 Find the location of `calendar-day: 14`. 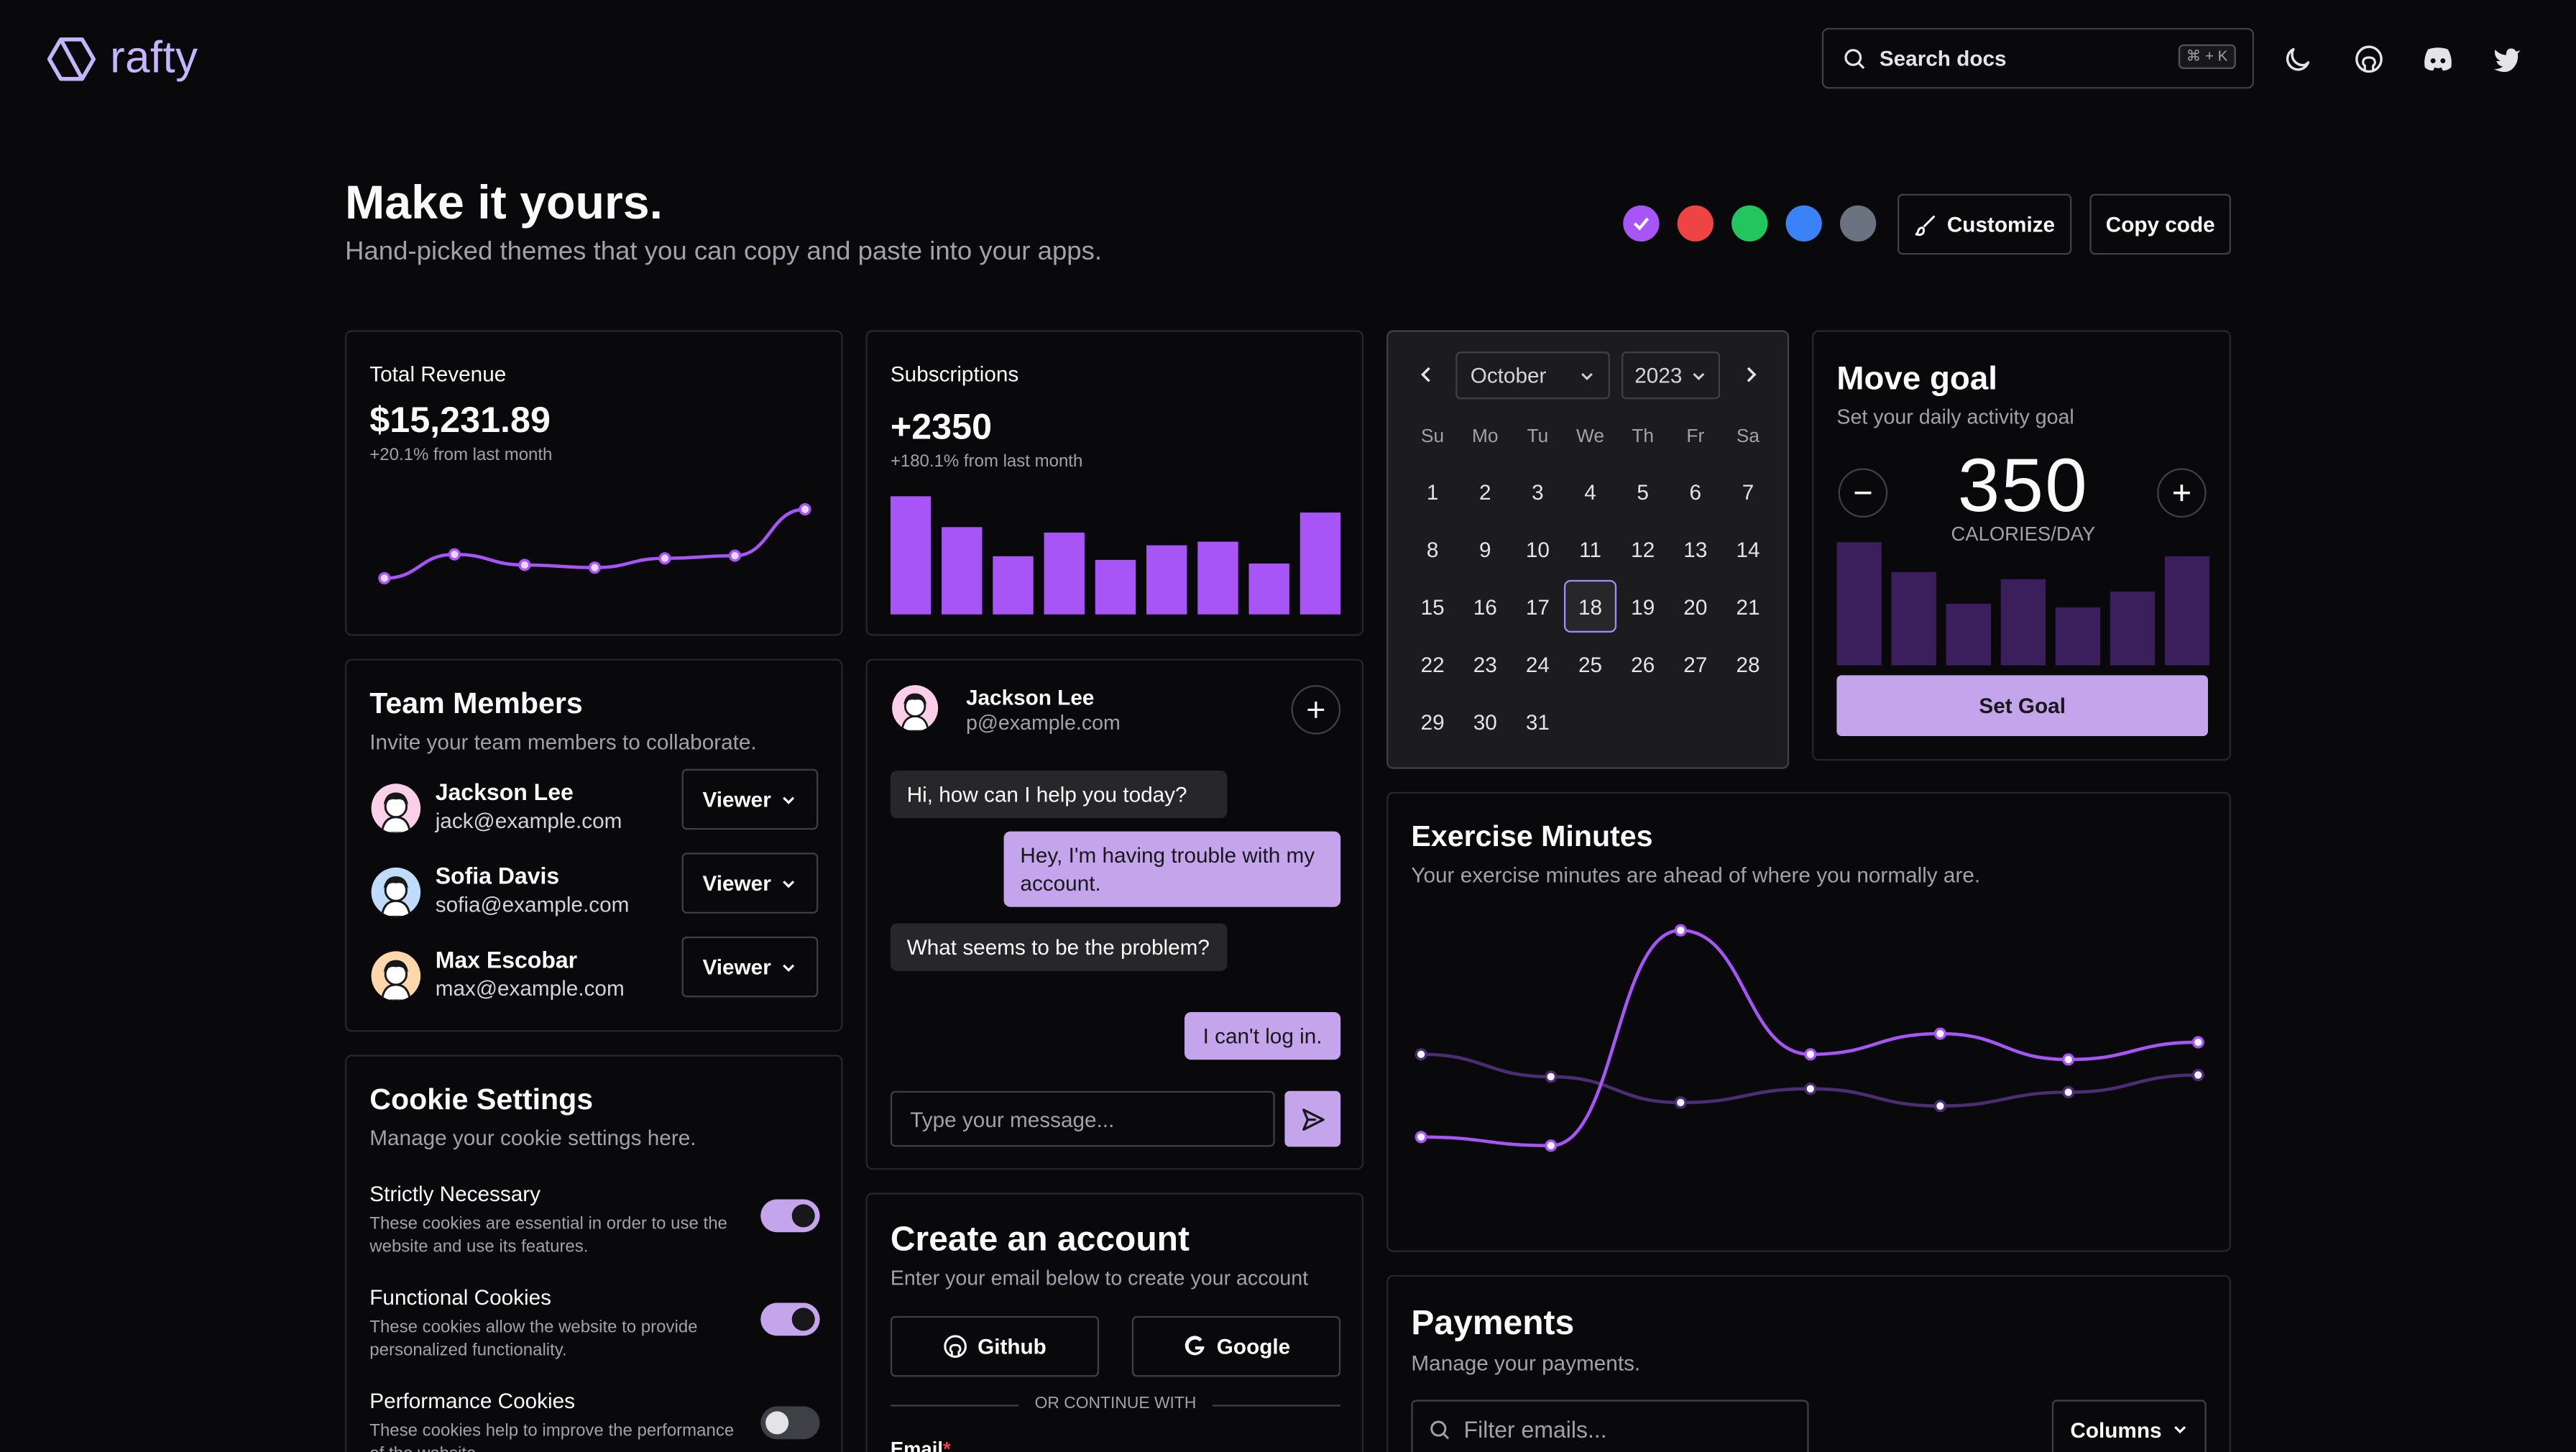

calendar-day: 14 is located at coordinates (1748, 548).